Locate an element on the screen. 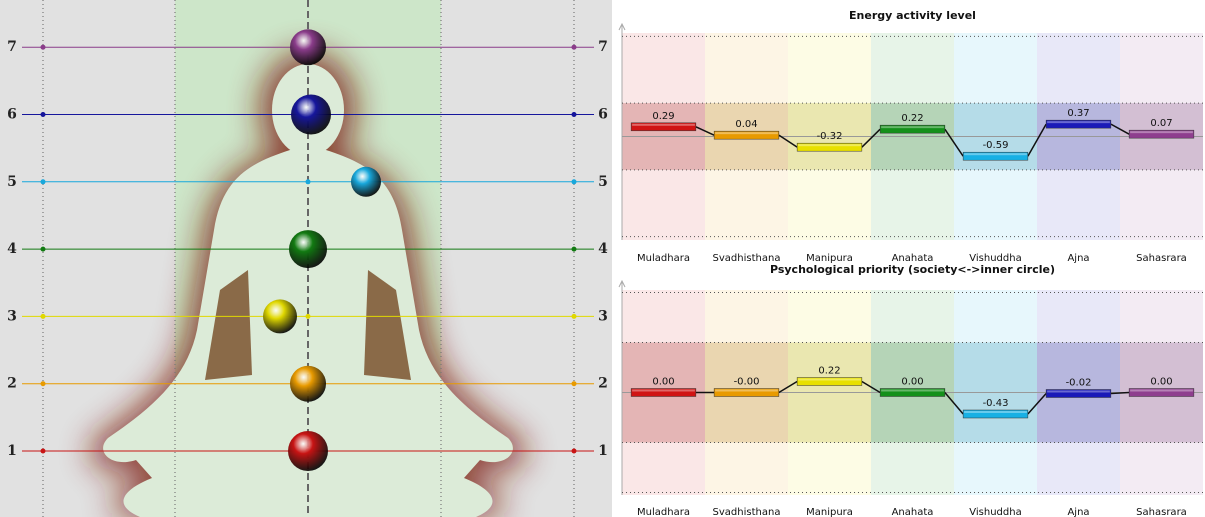 Image resolution: width=1205 pixels, height=517 pixels. value-label: -0.00 is located at coordinates (747, 382).